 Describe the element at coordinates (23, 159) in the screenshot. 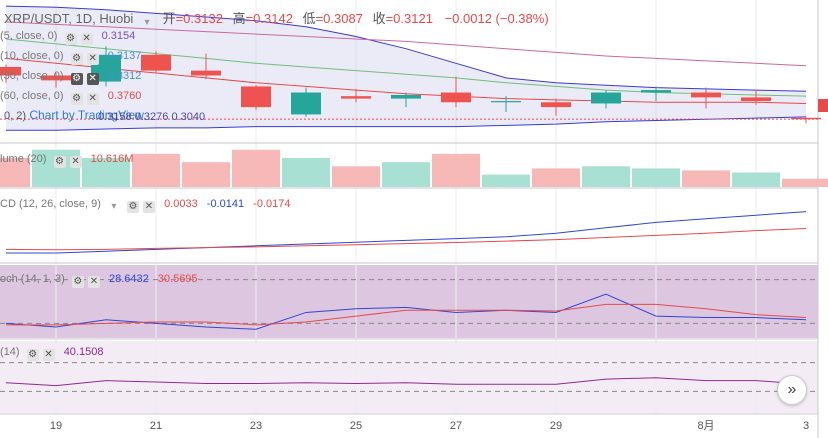

I see `volume-label: lume (20)` at that location.